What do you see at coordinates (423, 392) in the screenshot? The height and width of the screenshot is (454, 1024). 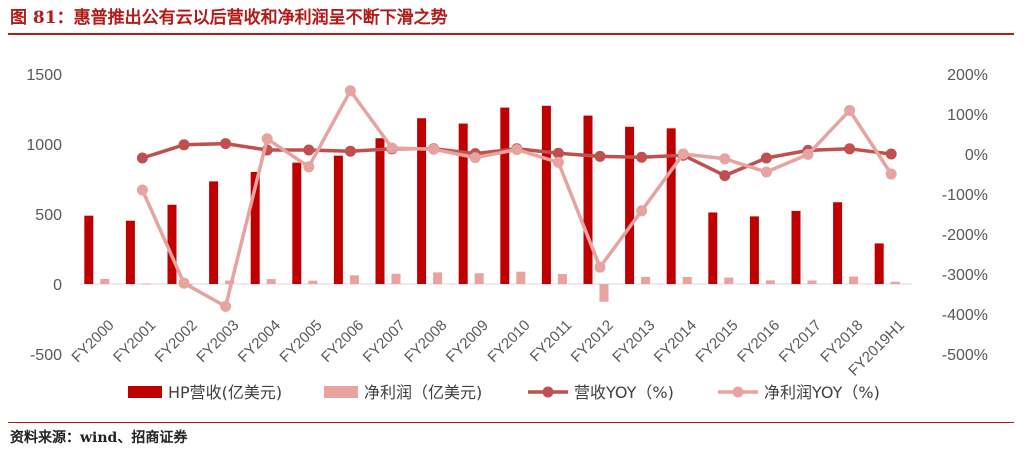 I see `legend-net-profit-label: 净利润（亿美元)` at bounding box center [423, 392].